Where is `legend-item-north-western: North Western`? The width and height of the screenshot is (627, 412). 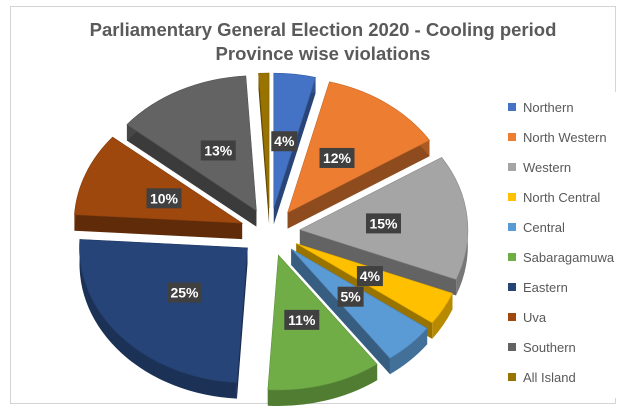 legend-item-north-western: North Western is located at coordinates (562, 137).